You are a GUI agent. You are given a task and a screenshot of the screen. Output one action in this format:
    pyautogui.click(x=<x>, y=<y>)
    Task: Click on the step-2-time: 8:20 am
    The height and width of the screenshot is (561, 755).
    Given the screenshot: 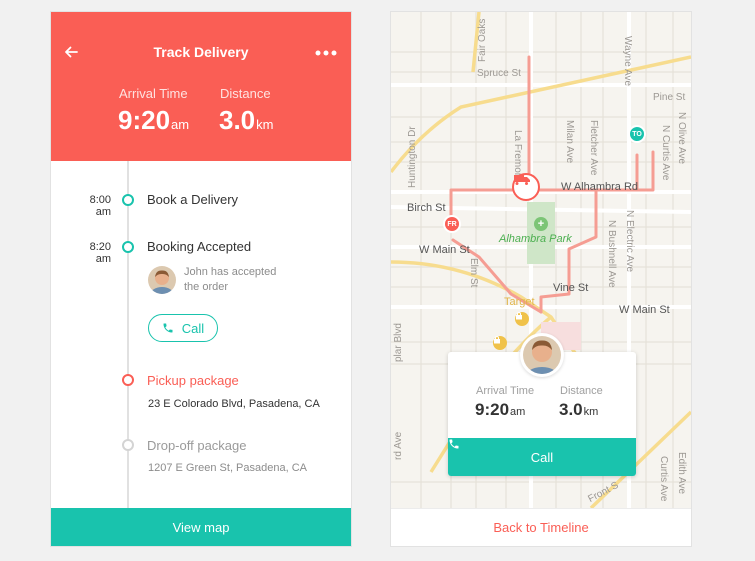 What is the action you would take?
    pyautogui.click(x=96, y=253)
    